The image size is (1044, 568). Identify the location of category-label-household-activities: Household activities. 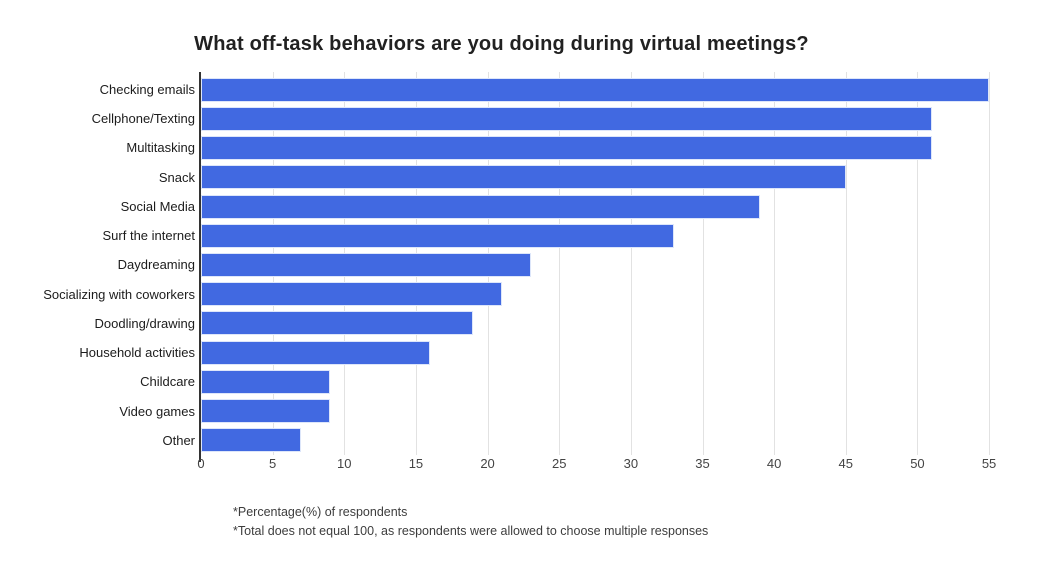
(137, 353).